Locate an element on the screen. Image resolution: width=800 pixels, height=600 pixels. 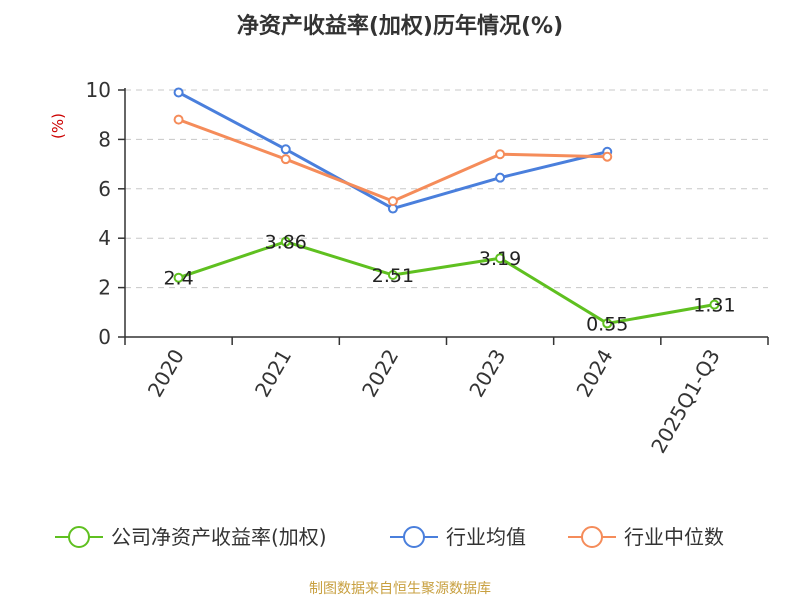
point-s0-2024 is located at coordinates (607, 323).